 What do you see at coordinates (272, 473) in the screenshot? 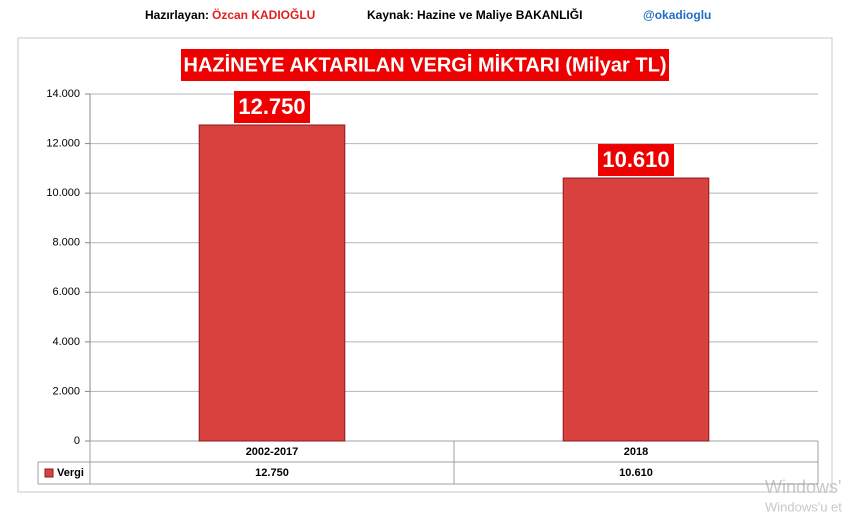
I see `table-cell: 12.750` at bounding box center [272, 473].